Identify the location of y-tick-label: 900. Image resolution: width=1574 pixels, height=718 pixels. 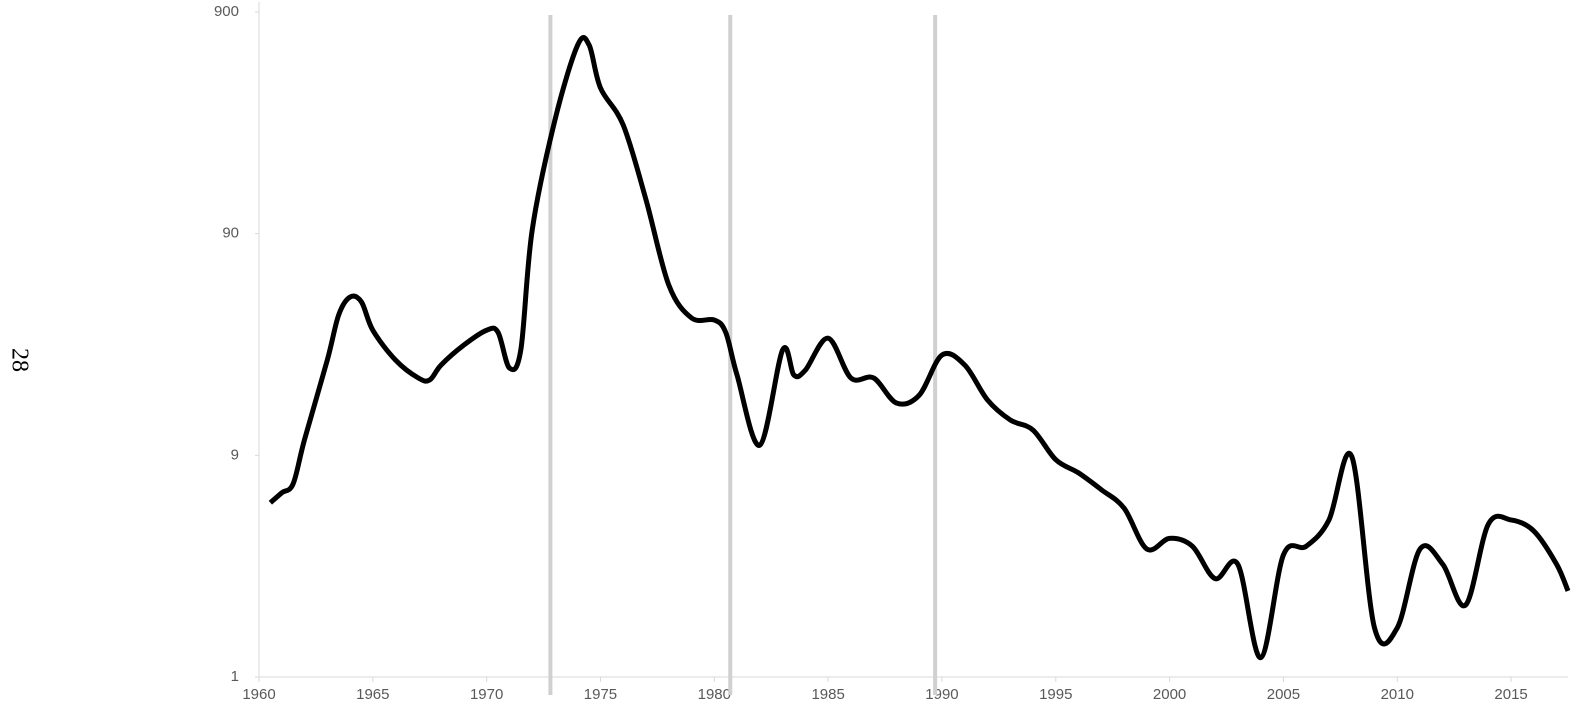
(226, 11).